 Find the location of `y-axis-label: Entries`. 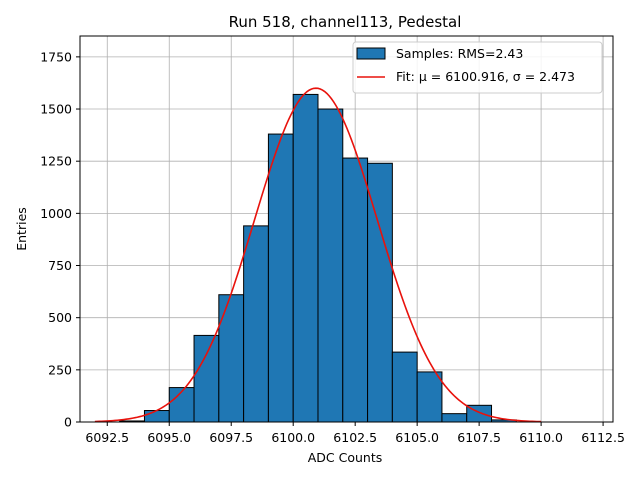

y-axis-label: Entries is located at coordinates (21, 229).